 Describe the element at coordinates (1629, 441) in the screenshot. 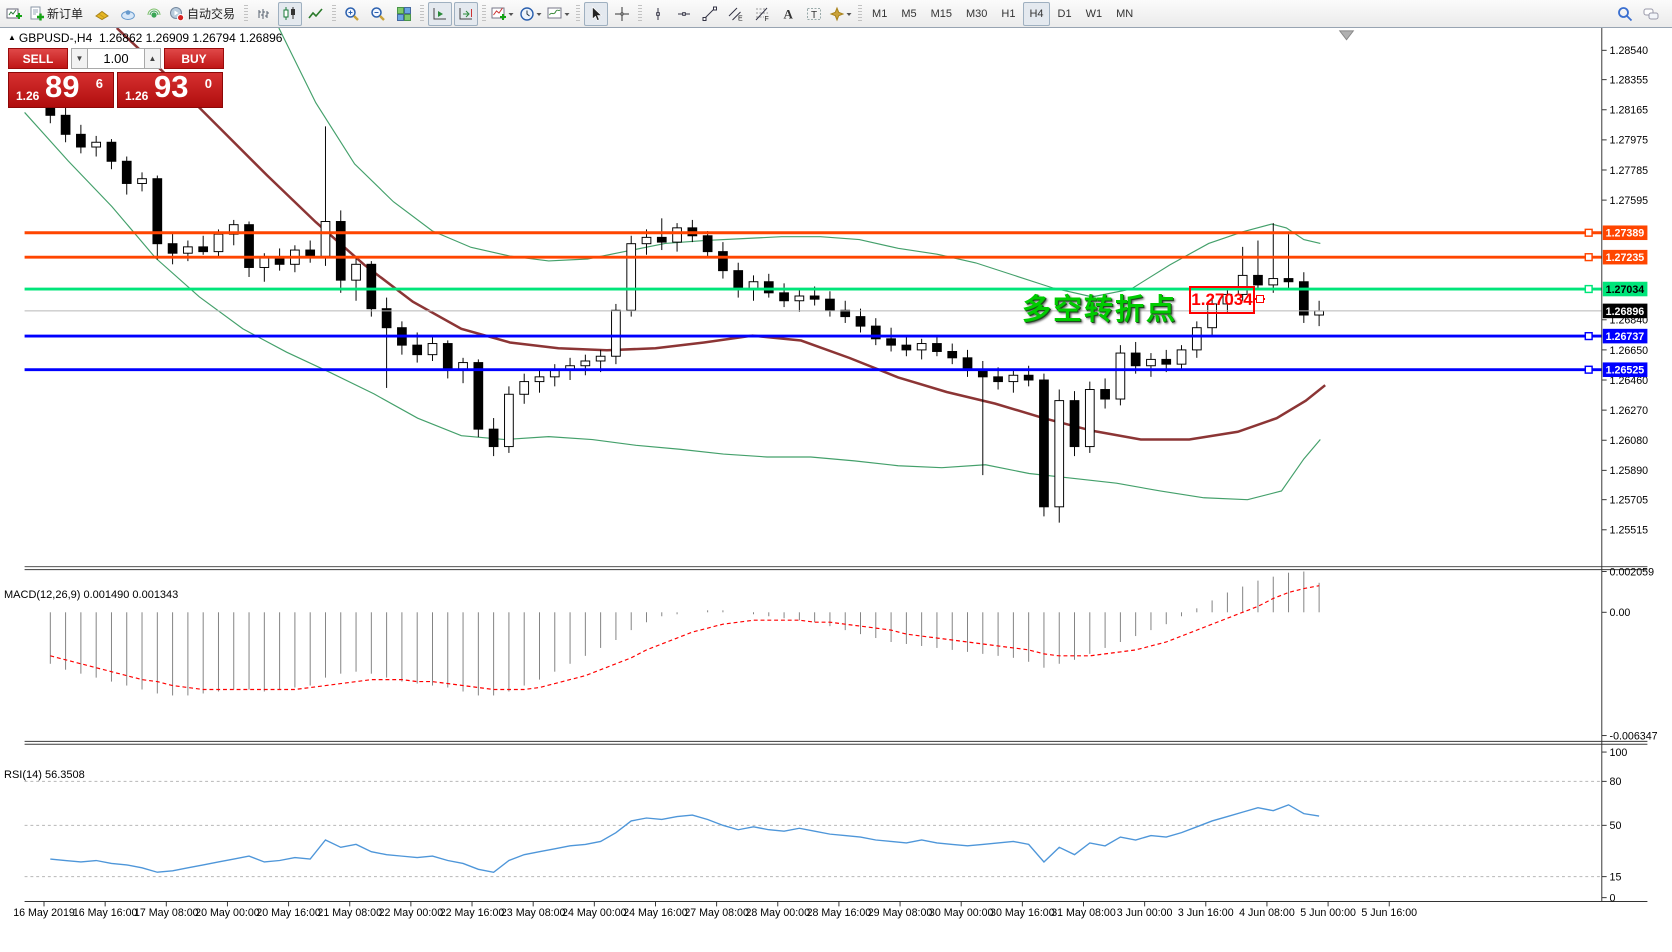

I see `price-tick-label: 1.26080` at that location.